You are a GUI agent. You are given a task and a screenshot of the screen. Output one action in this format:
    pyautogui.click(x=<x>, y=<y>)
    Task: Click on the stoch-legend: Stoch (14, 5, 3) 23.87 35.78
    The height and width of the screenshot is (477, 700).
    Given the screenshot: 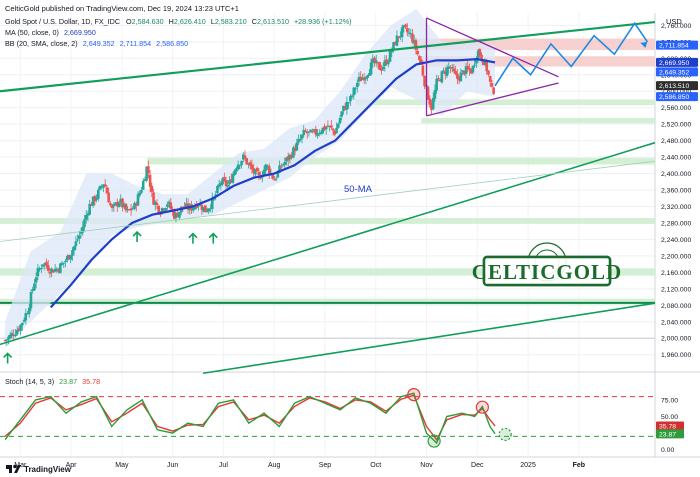 What is the action you would take?
    pyautogui.click(x=52, y=381)
    